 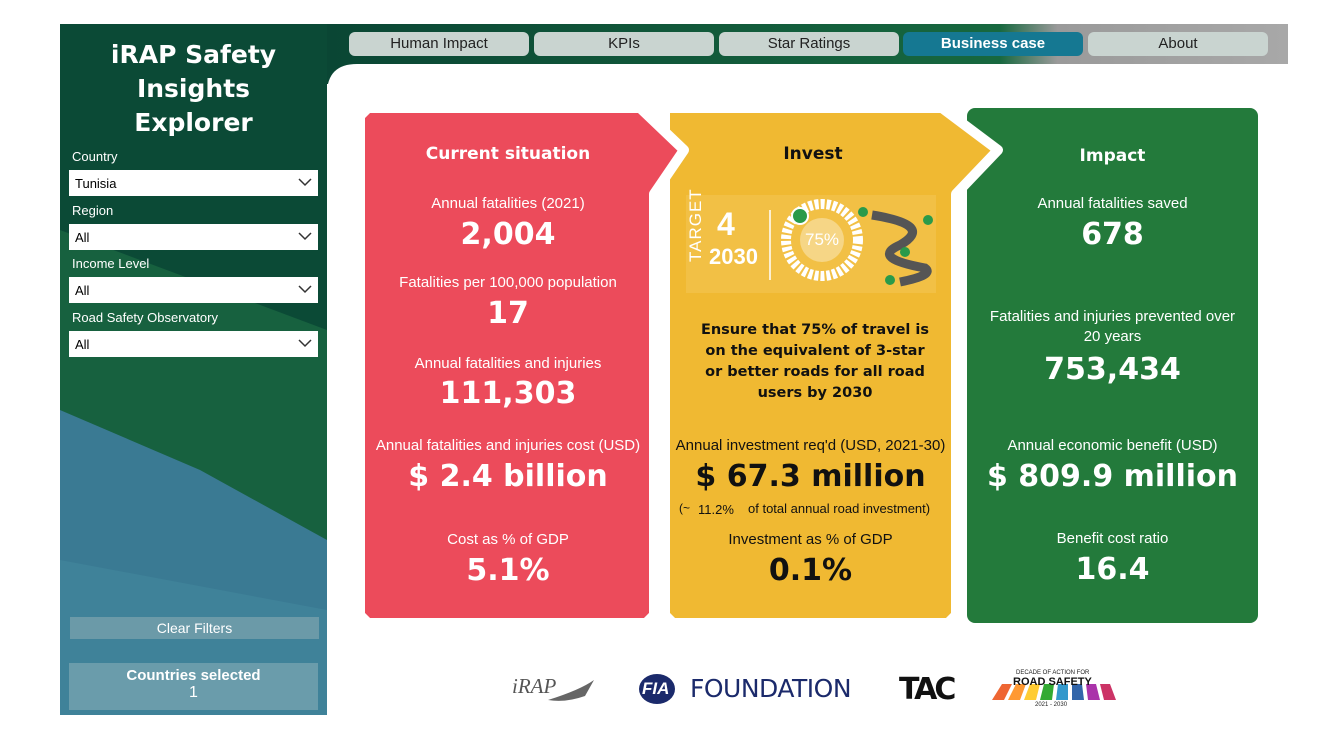 I want to click on metric-label: Cost as % of GDP, so click(x=508, y=539).